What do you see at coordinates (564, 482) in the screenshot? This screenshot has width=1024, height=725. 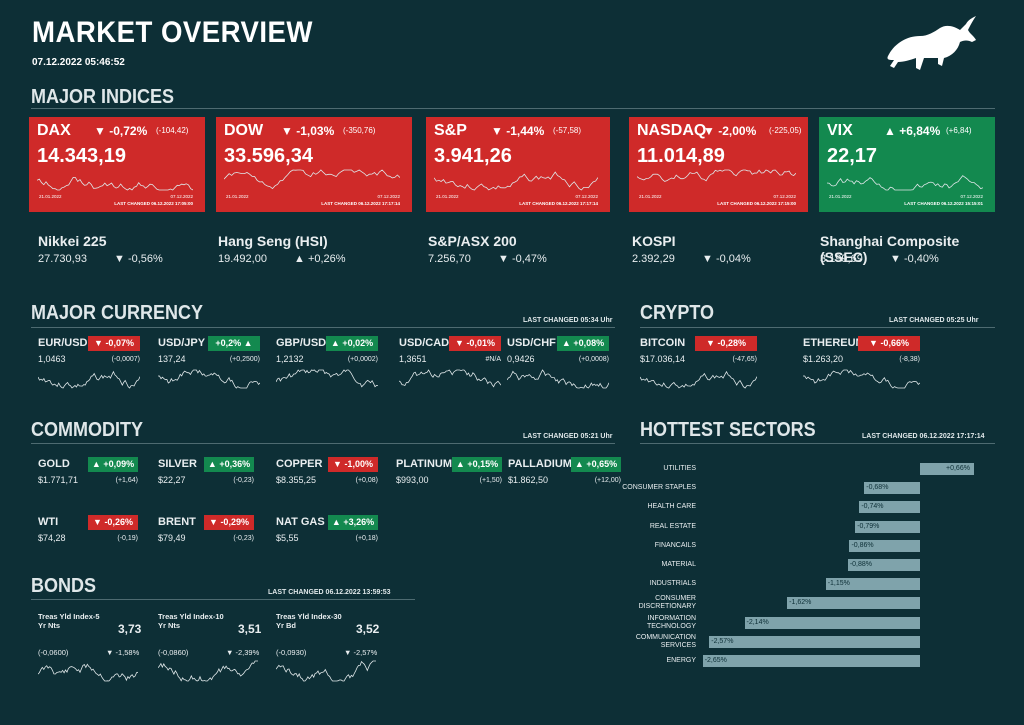 I see `quote-item: PALLADIUM ▲ +0,65% $1.862,50 (+12,00)` at bounding box center [564, 482].